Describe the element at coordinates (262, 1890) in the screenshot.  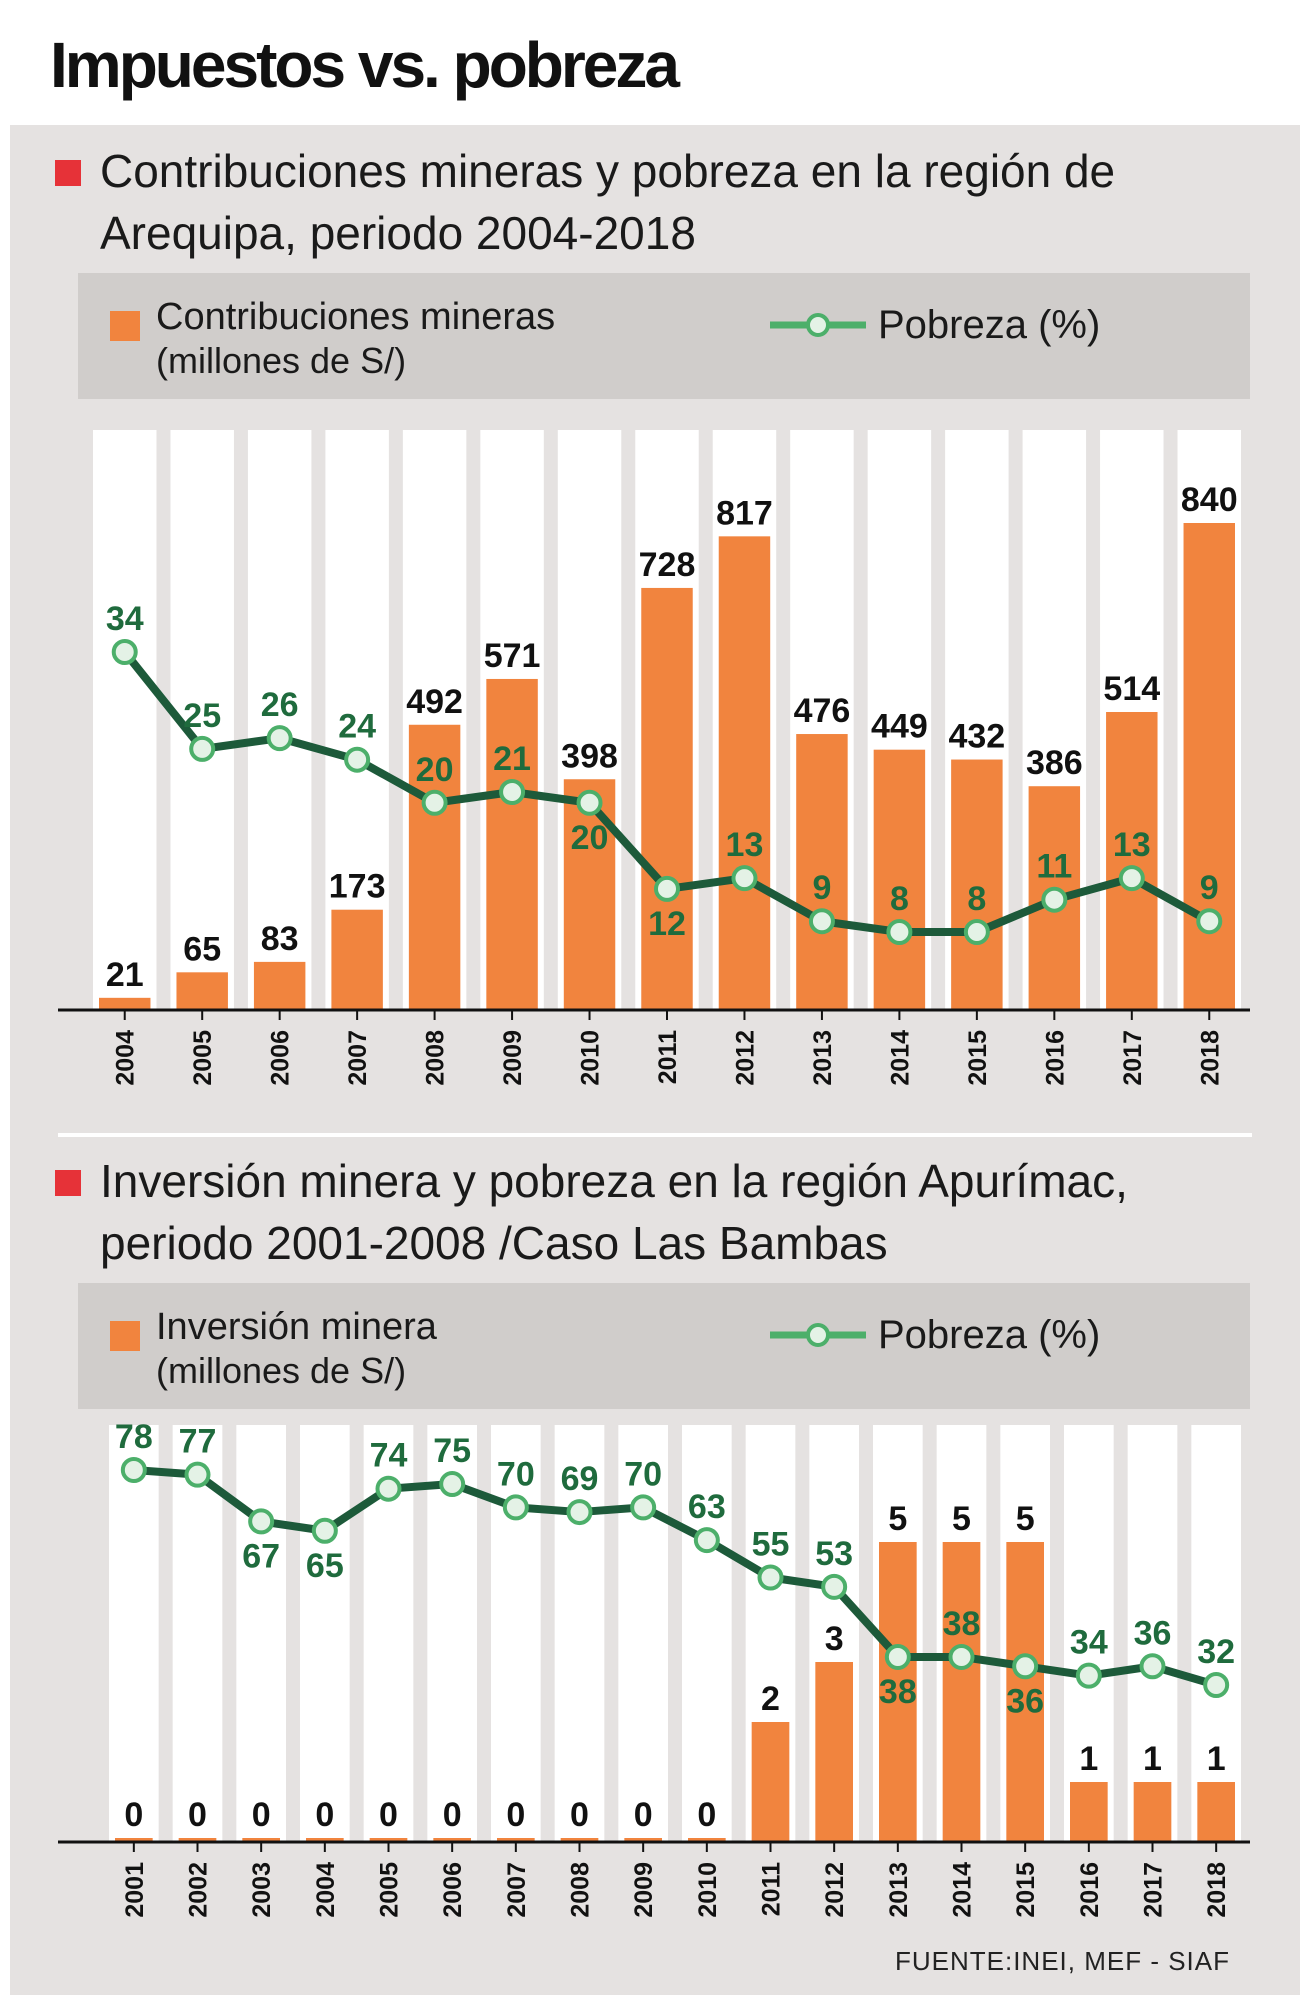
I see `chart2-x-tick-label: 2003` at that location.